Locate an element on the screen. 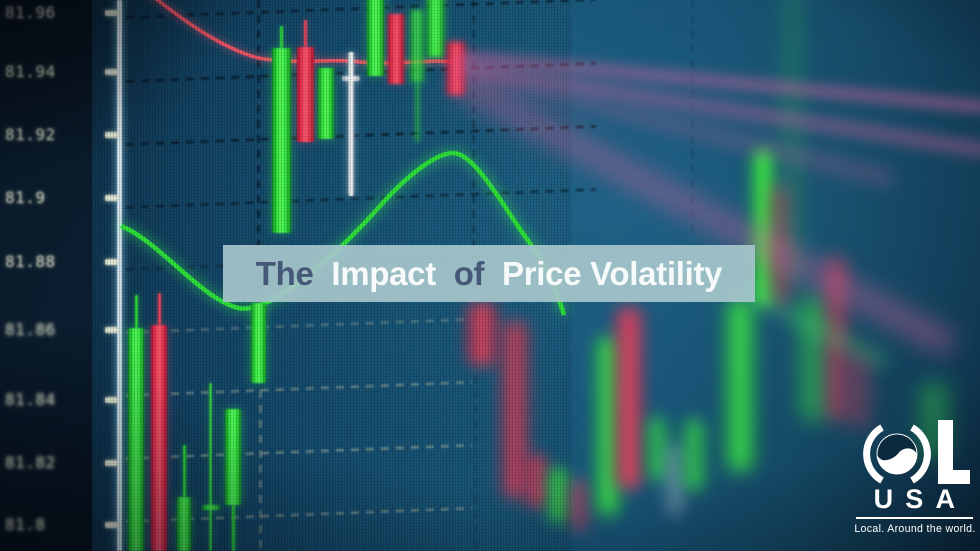  candle-cross is located at coordinates (351, 78).